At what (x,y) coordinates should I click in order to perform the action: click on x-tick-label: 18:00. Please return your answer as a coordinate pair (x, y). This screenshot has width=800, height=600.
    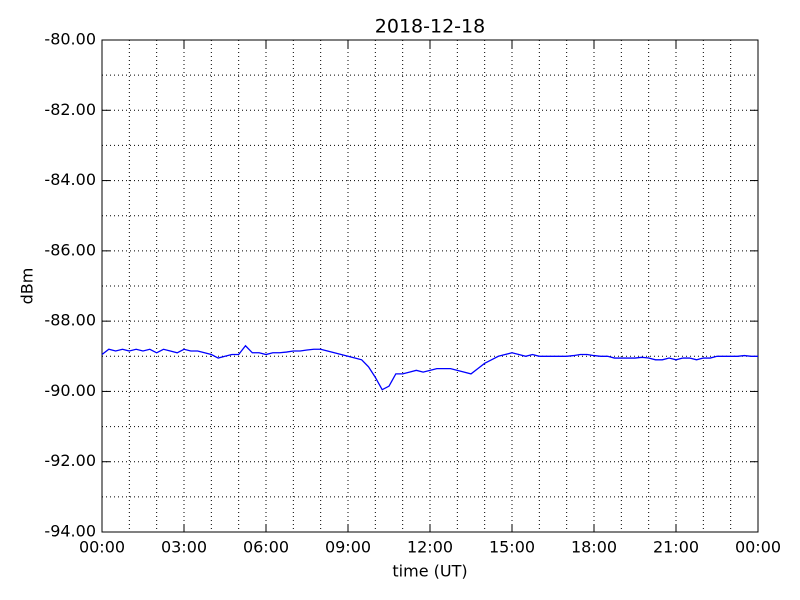
    Looking at the image, I should click on (594, 547).